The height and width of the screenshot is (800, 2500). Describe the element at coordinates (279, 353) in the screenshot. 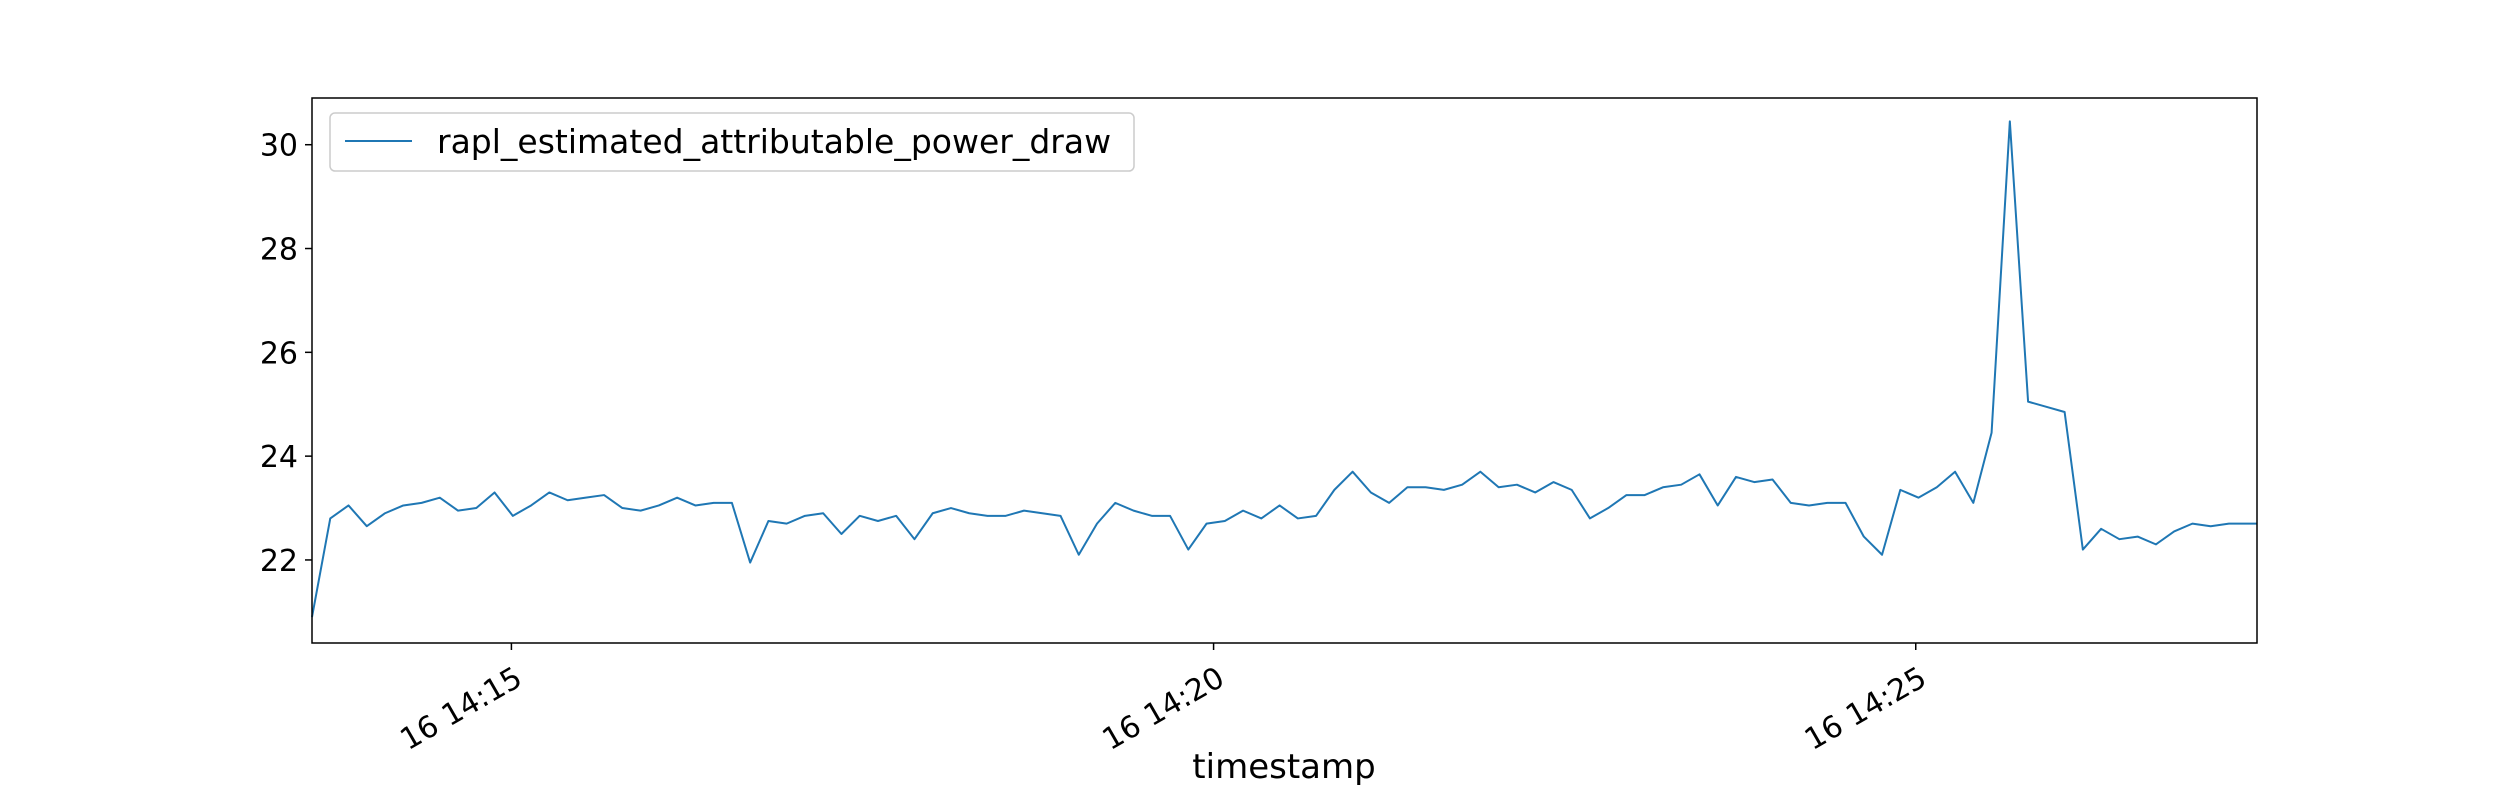

I see `y-tick-label: 26` at that location.